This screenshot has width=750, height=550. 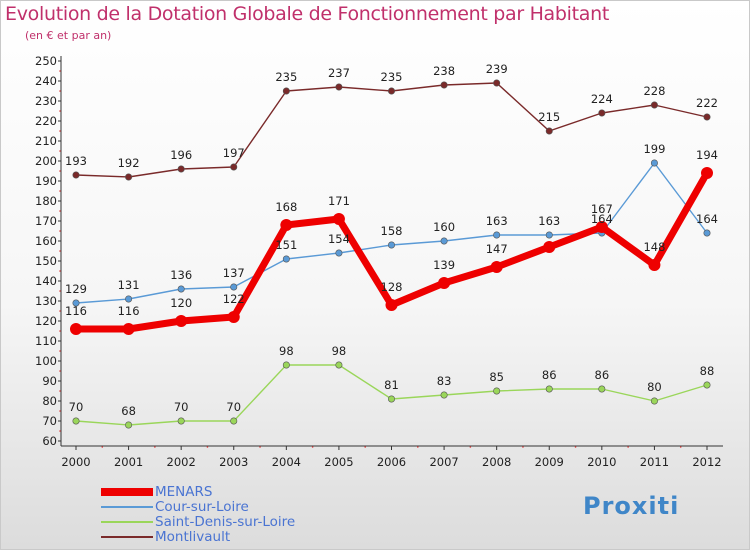 What do you see at coordinates (127, 522) in the screenshot?
I see `legend-swatch` at bounding box center [127, 522].